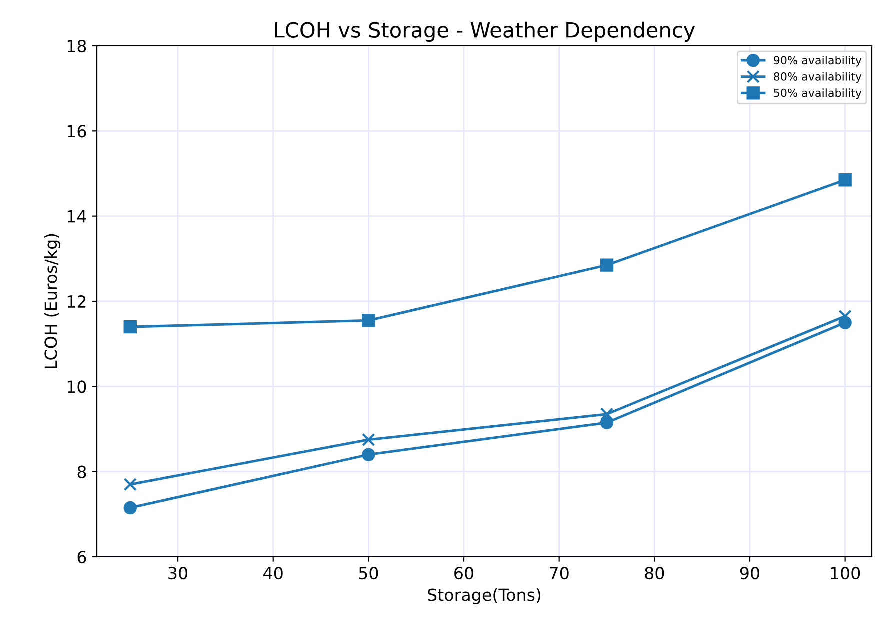 The width and height of the screenshot is (875, 637). I want to click on x-axis-title: Storage(Tons), so click(484, 596).